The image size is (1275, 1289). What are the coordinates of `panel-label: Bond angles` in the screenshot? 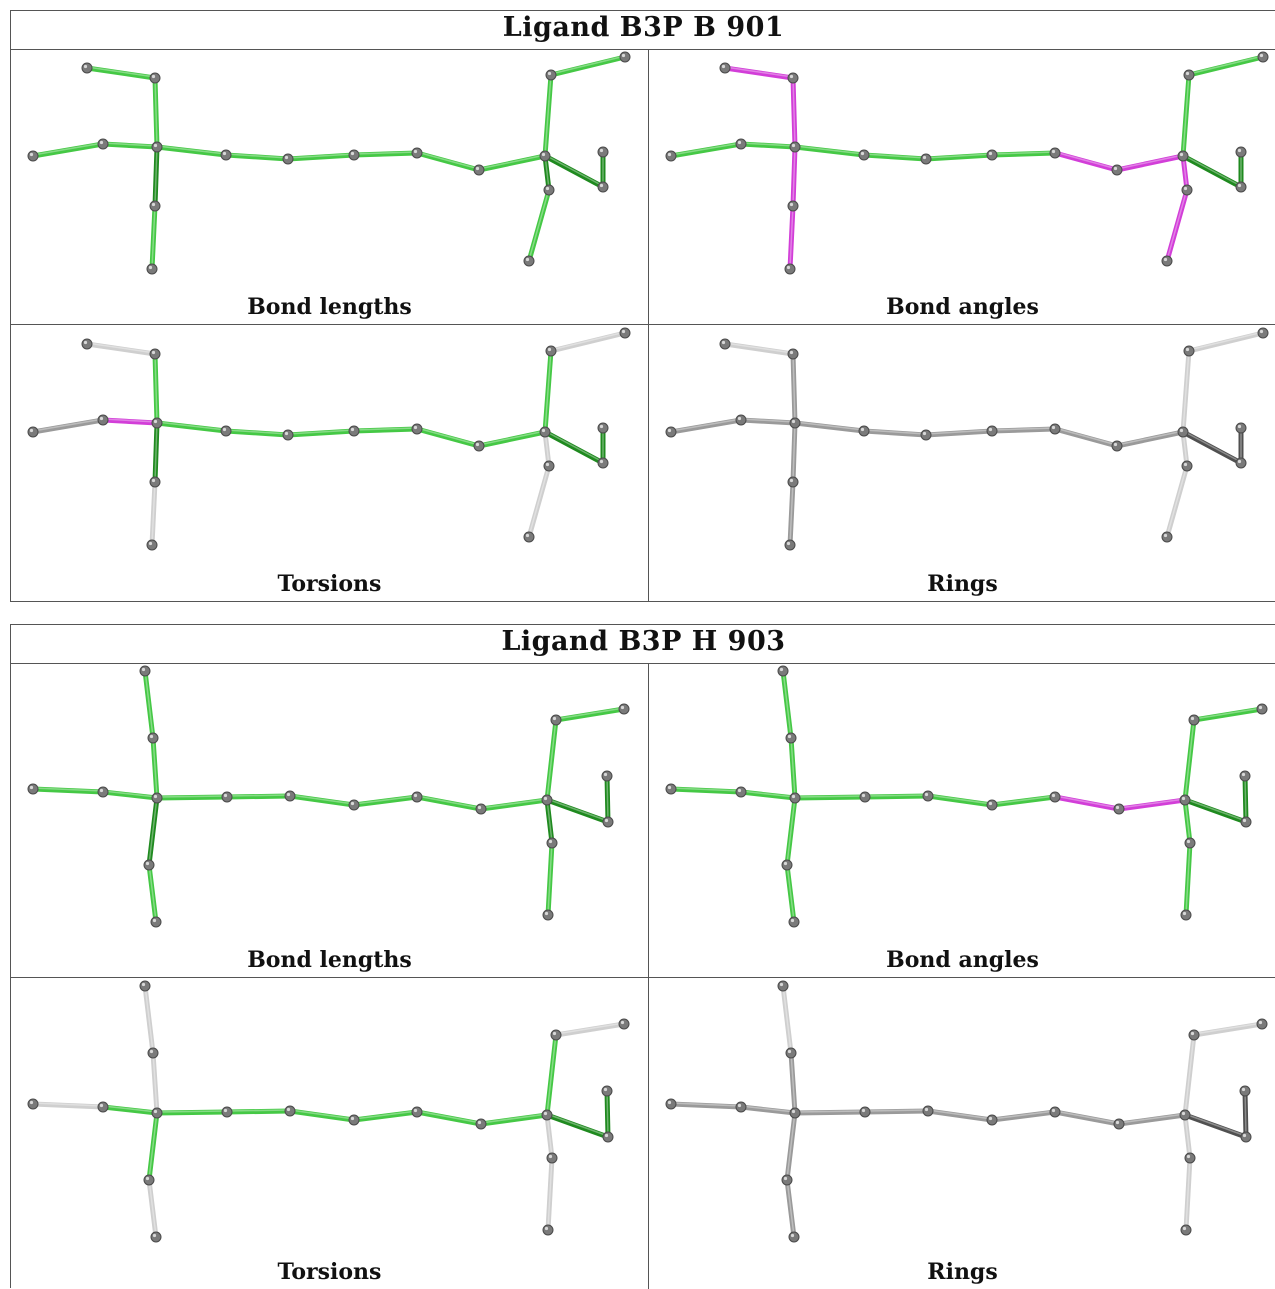 It's located at (962, 307).